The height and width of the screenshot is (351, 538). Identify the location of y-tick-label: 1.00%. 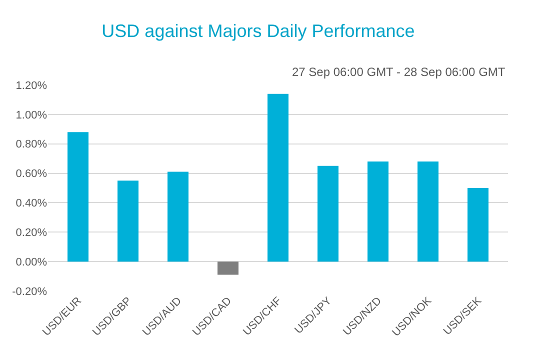
(32, 115).